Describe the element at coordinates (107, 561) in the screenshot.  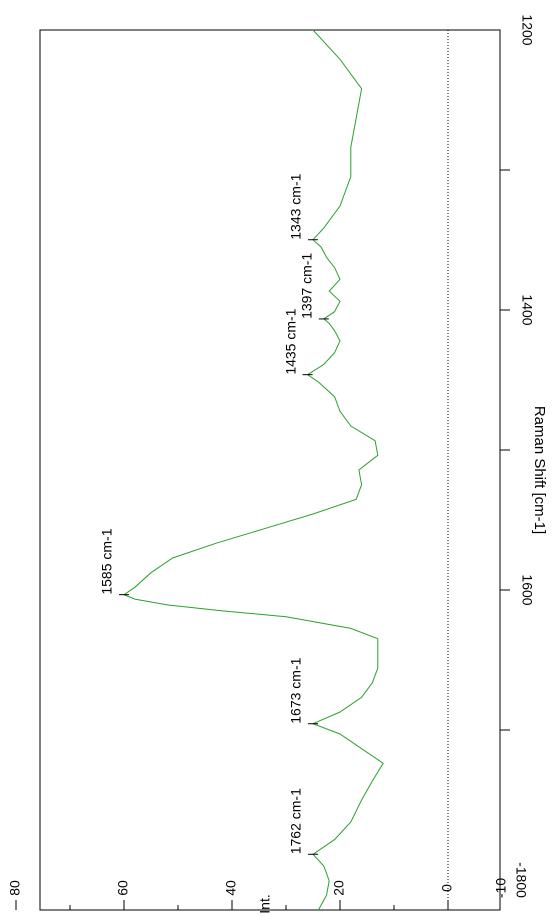
I see `peak-label: 1585 cm-1` at that location.